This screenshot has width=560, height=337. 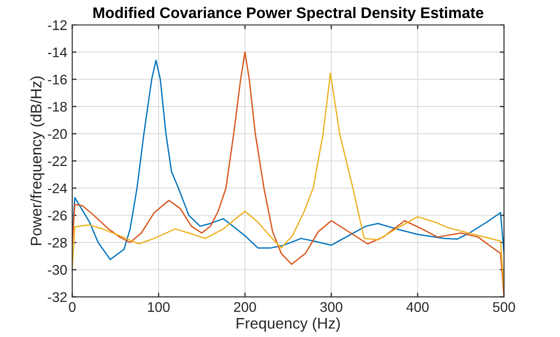 I want to click on x-tick-label: 500, so click(x=504, y=307).